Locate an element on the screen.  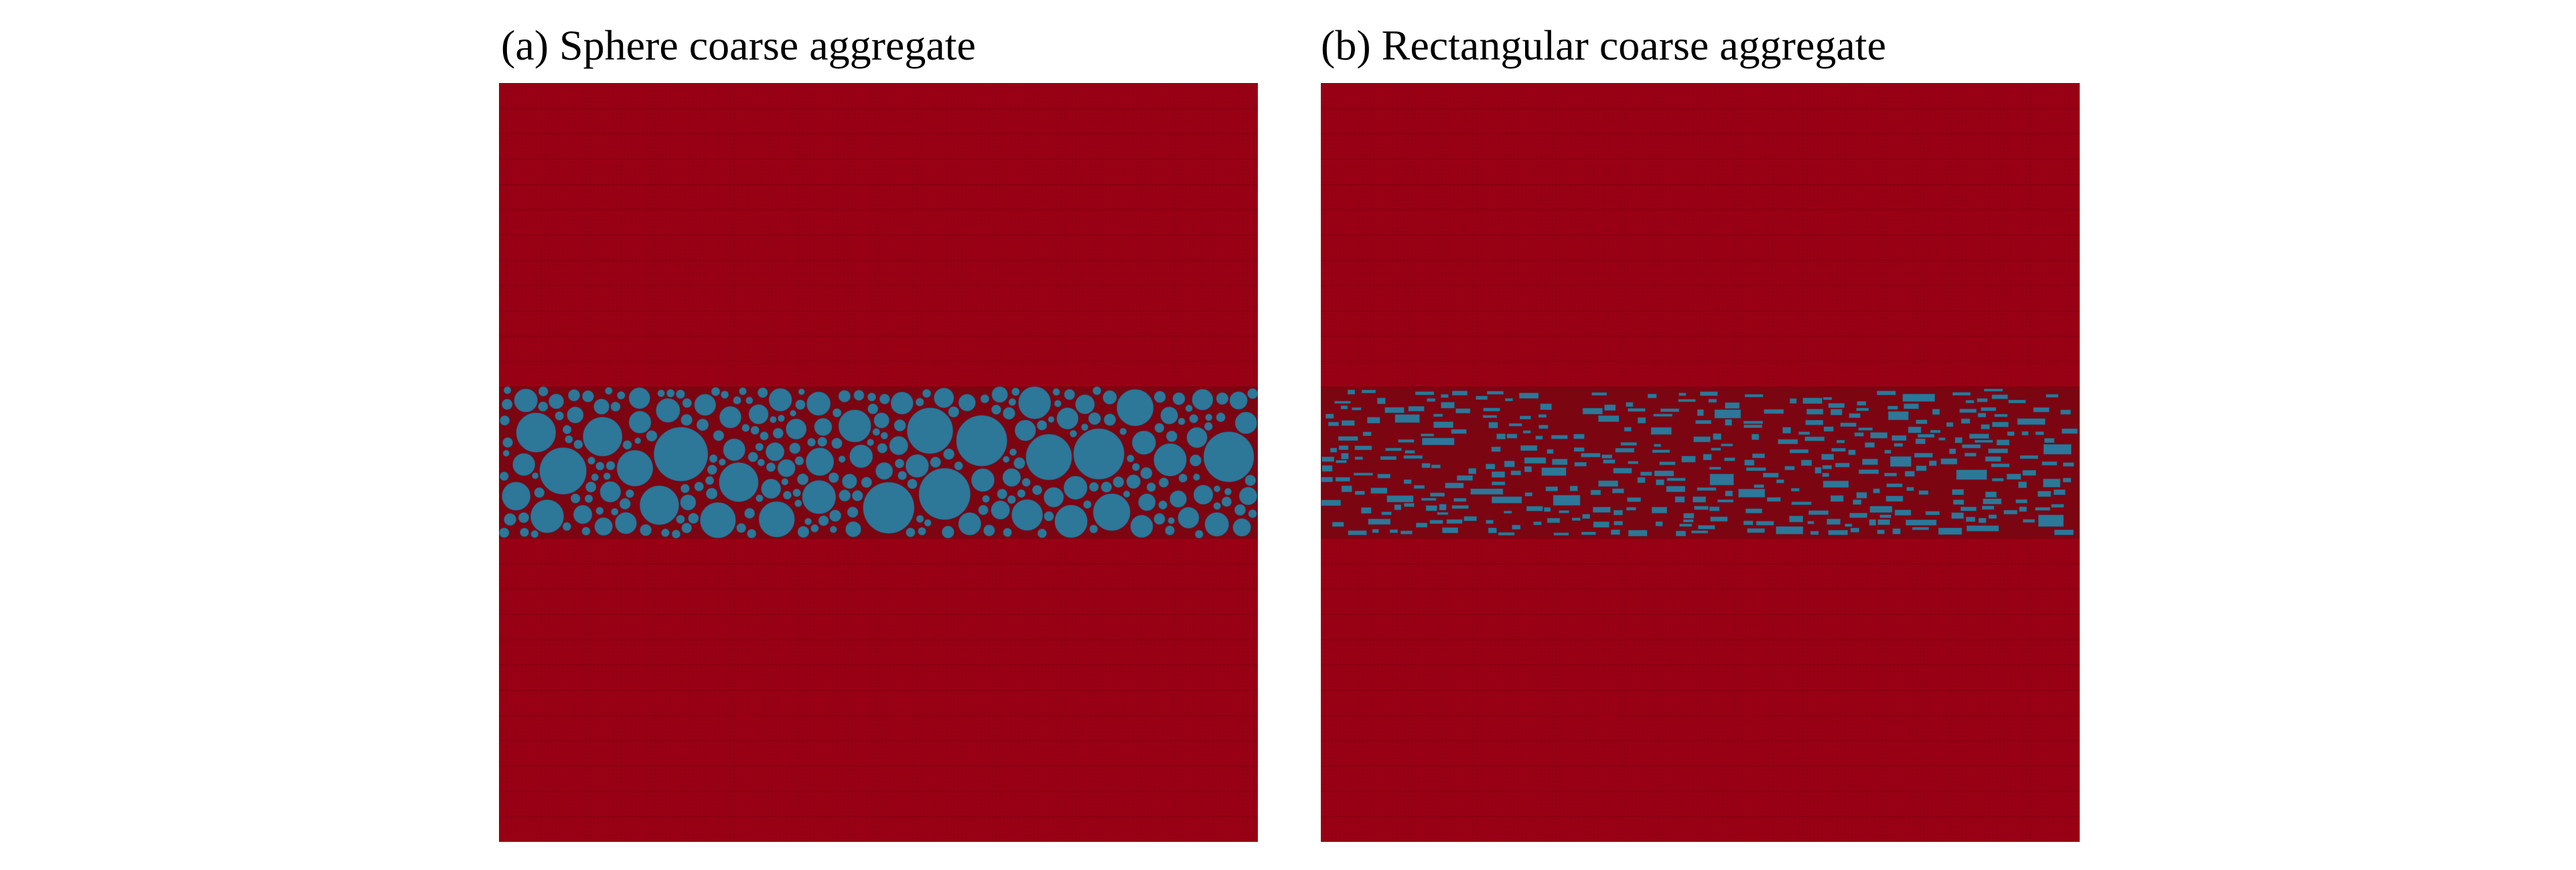
panel-b-title: (b) Rectangular coarse aggregate is located at coordinates (1603, 45).